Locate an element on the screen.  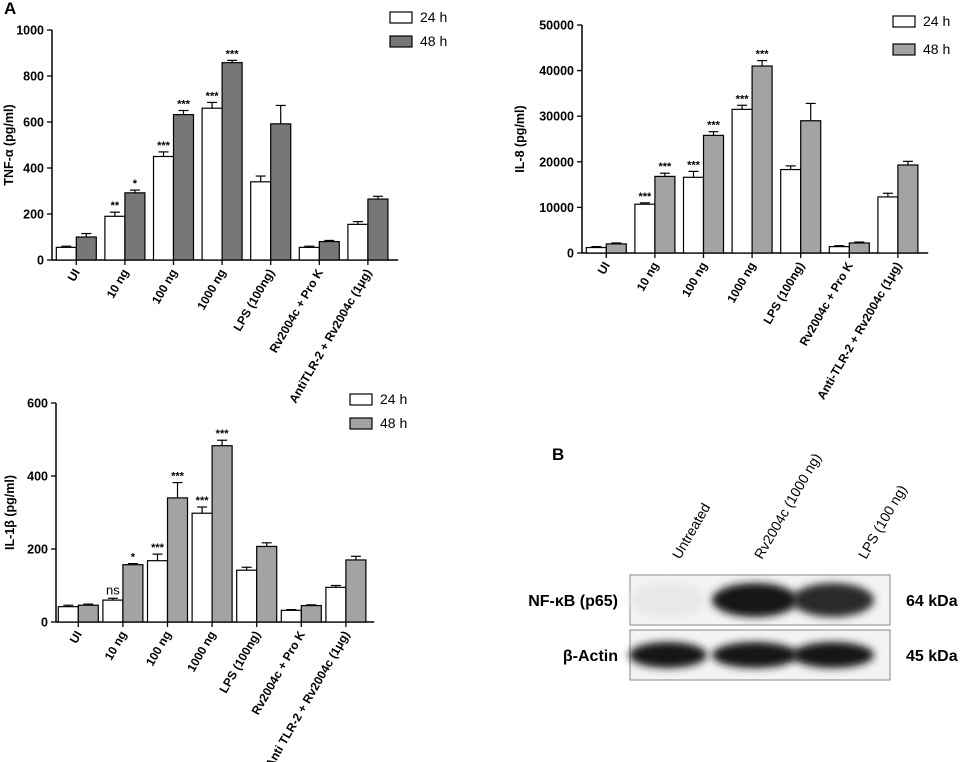
category-label: Anti TLR-2 + Rv2004c (1μg) is located at coordinates (308, 695).